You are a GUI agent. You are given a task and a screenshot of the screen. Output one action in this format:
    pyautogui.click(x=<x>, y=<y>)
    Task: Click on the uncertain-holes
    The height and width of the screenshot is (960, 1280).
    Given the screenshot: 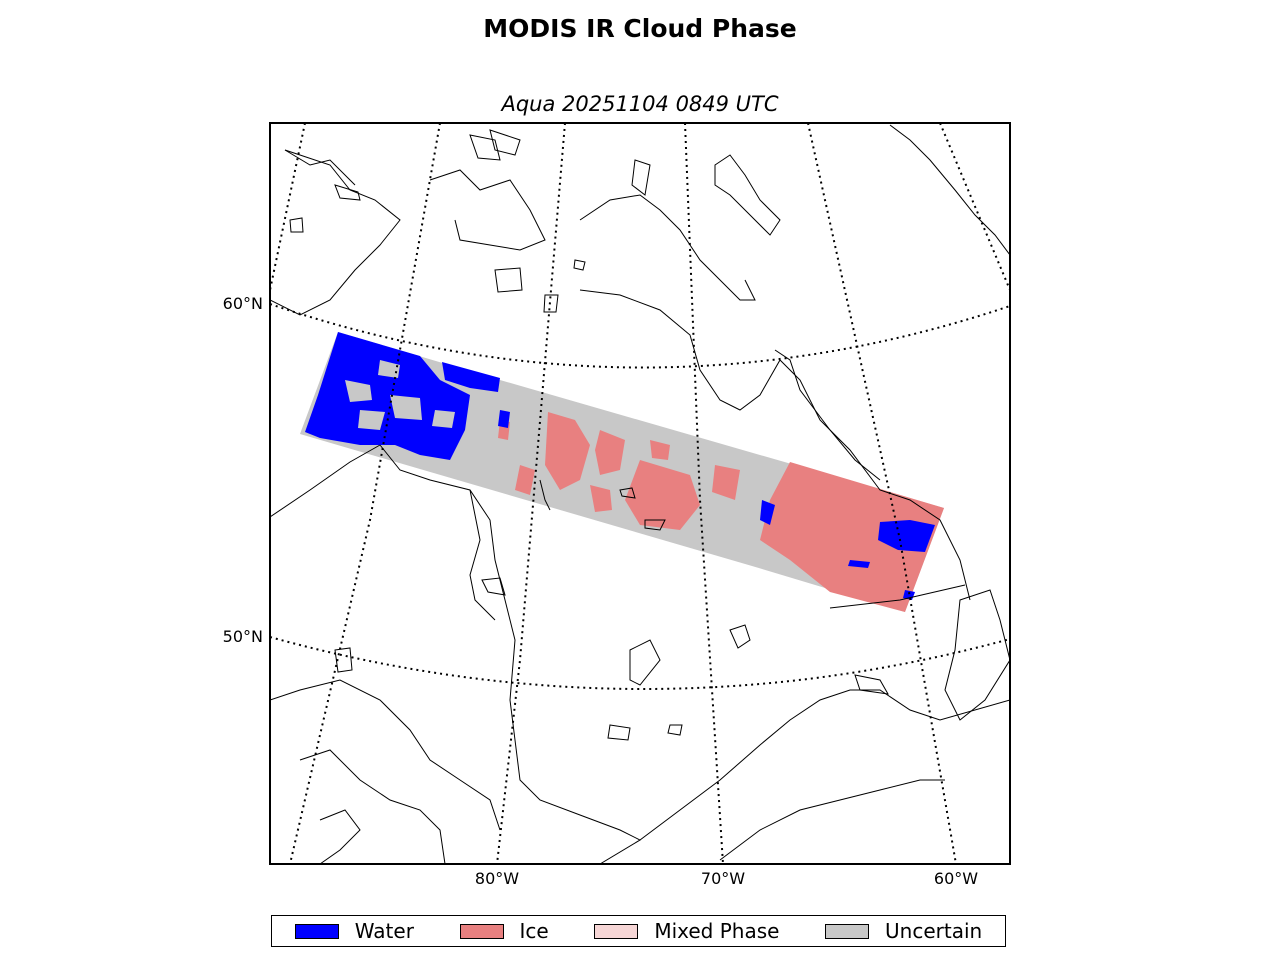 What is the action you would take?
    pyautogui.click(x=400, y=395)
    